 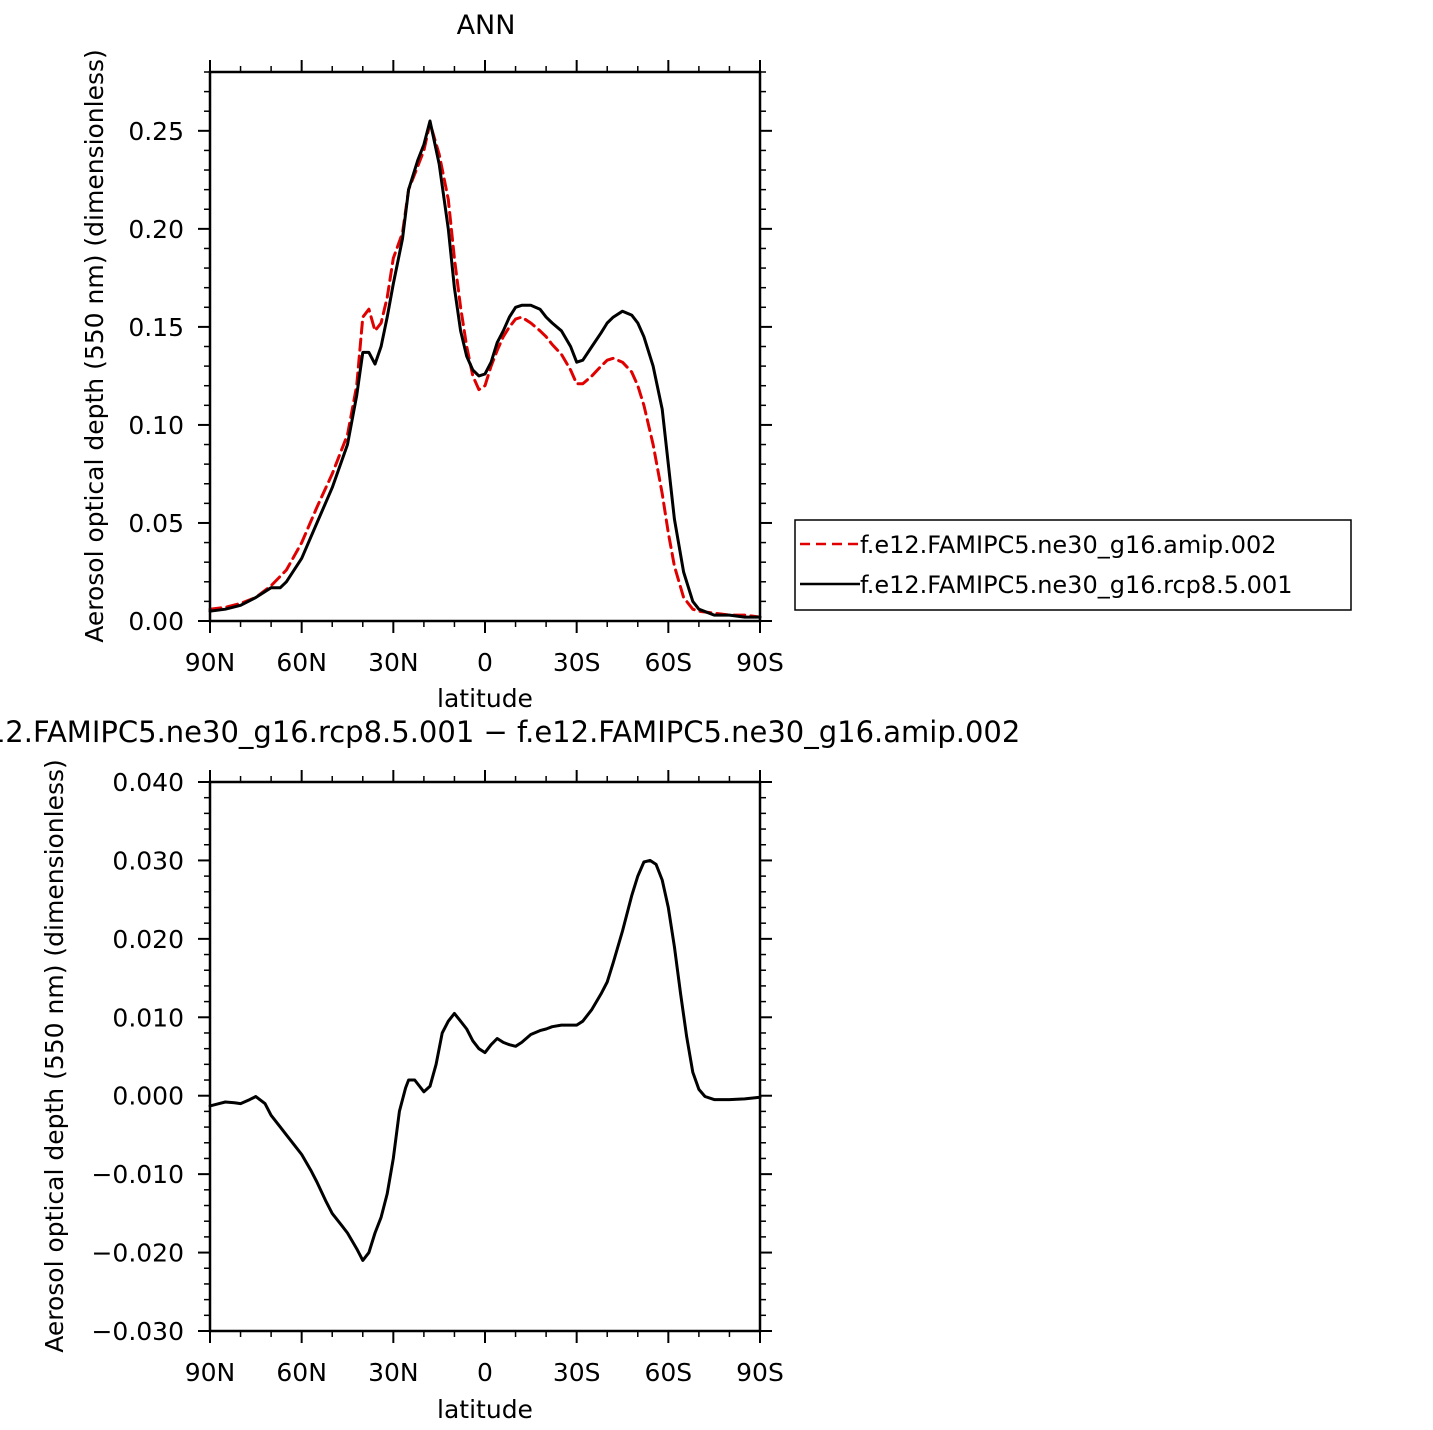 I want to click on top-y-tick-label: 0.20, so click(x=156, y=229).